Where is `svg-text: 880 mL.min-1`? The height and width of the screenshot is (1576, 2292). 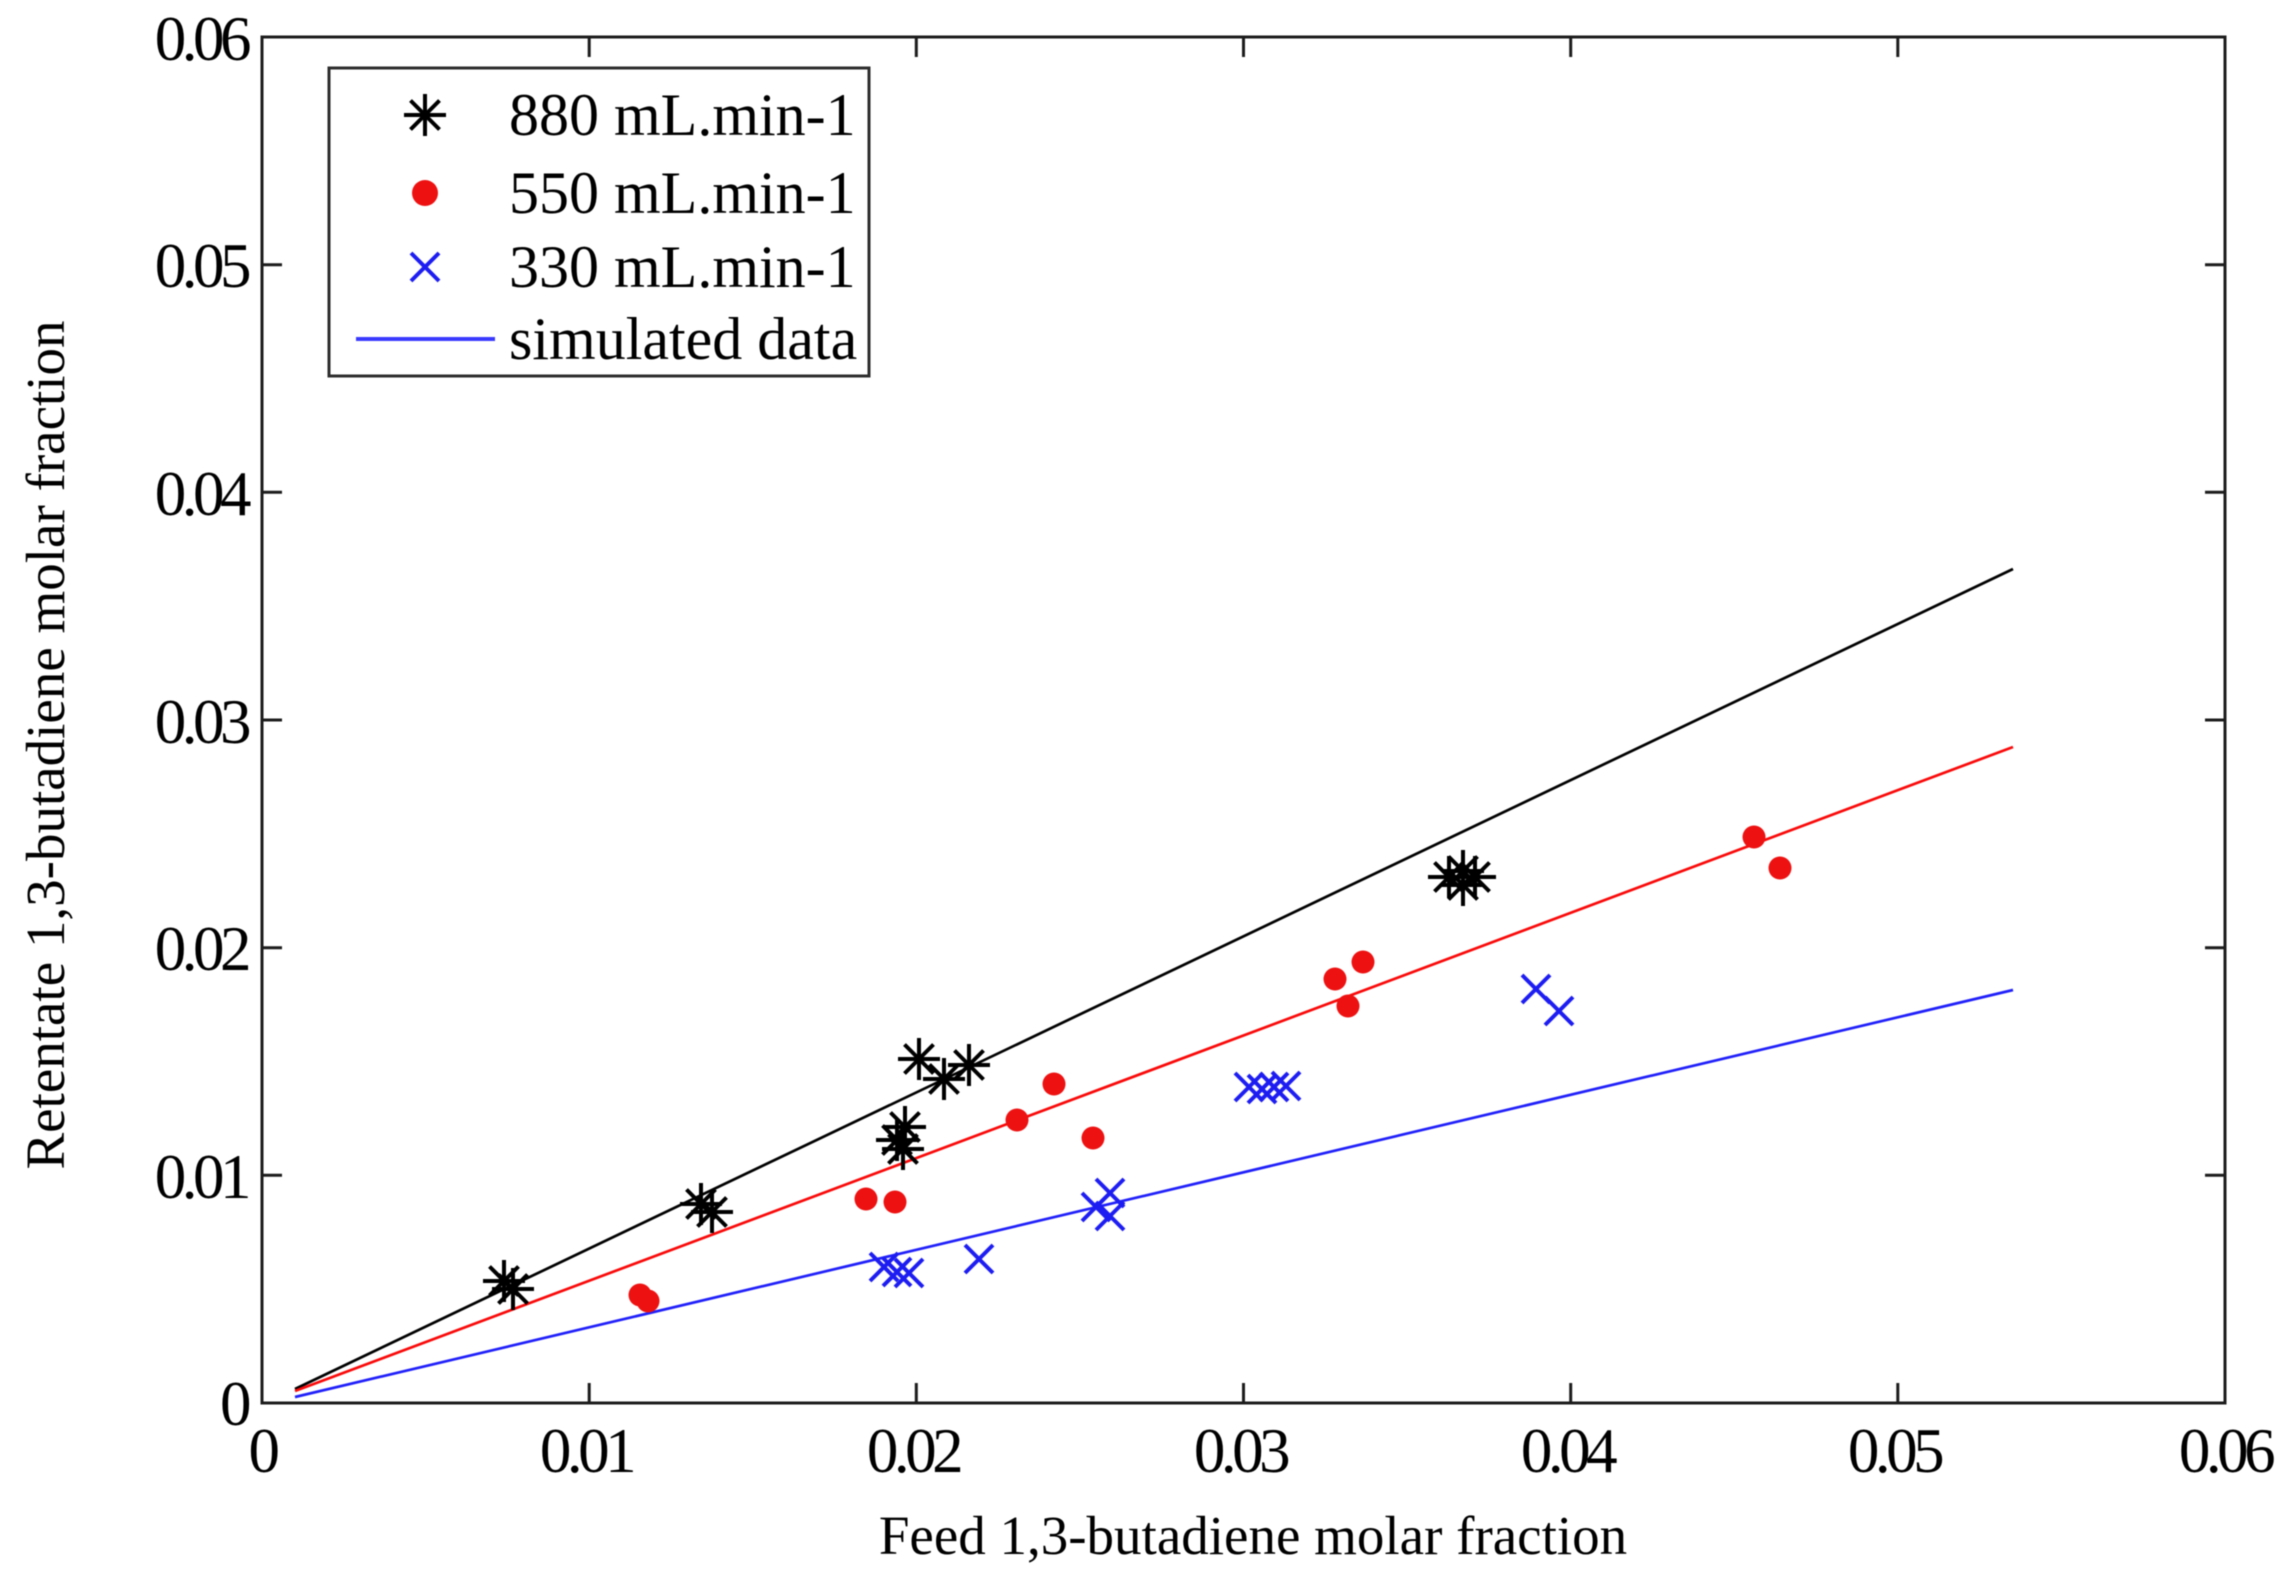
svg-text: 880 mL.min-1 is located at coordinates (682, 115).